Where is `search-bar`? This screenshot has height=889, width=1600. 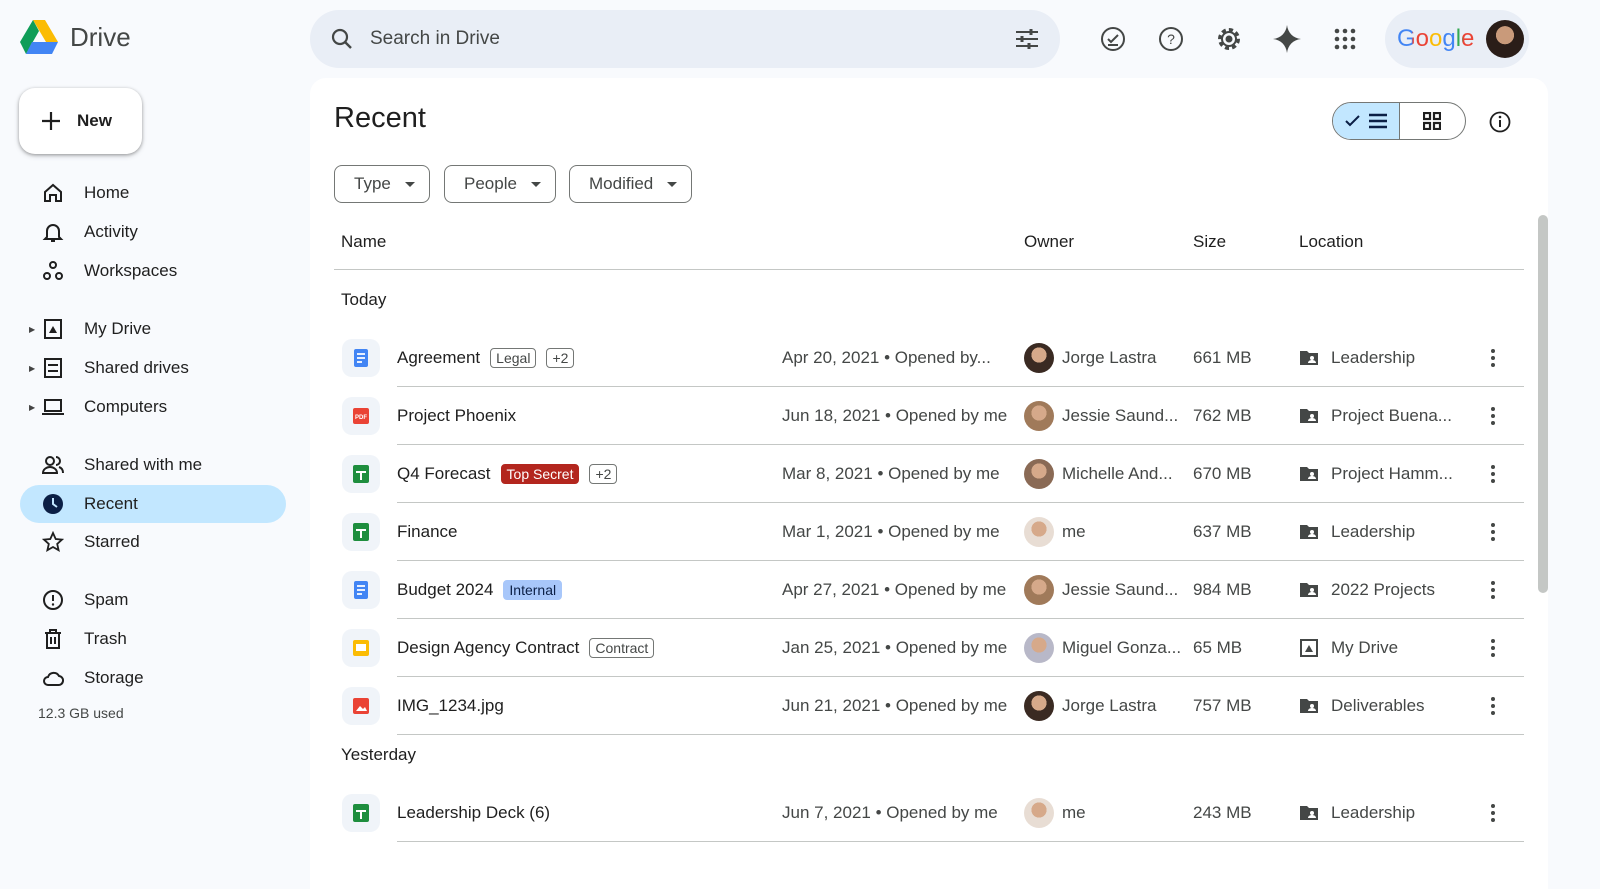 search-bar is located at coordinates (685, 39).